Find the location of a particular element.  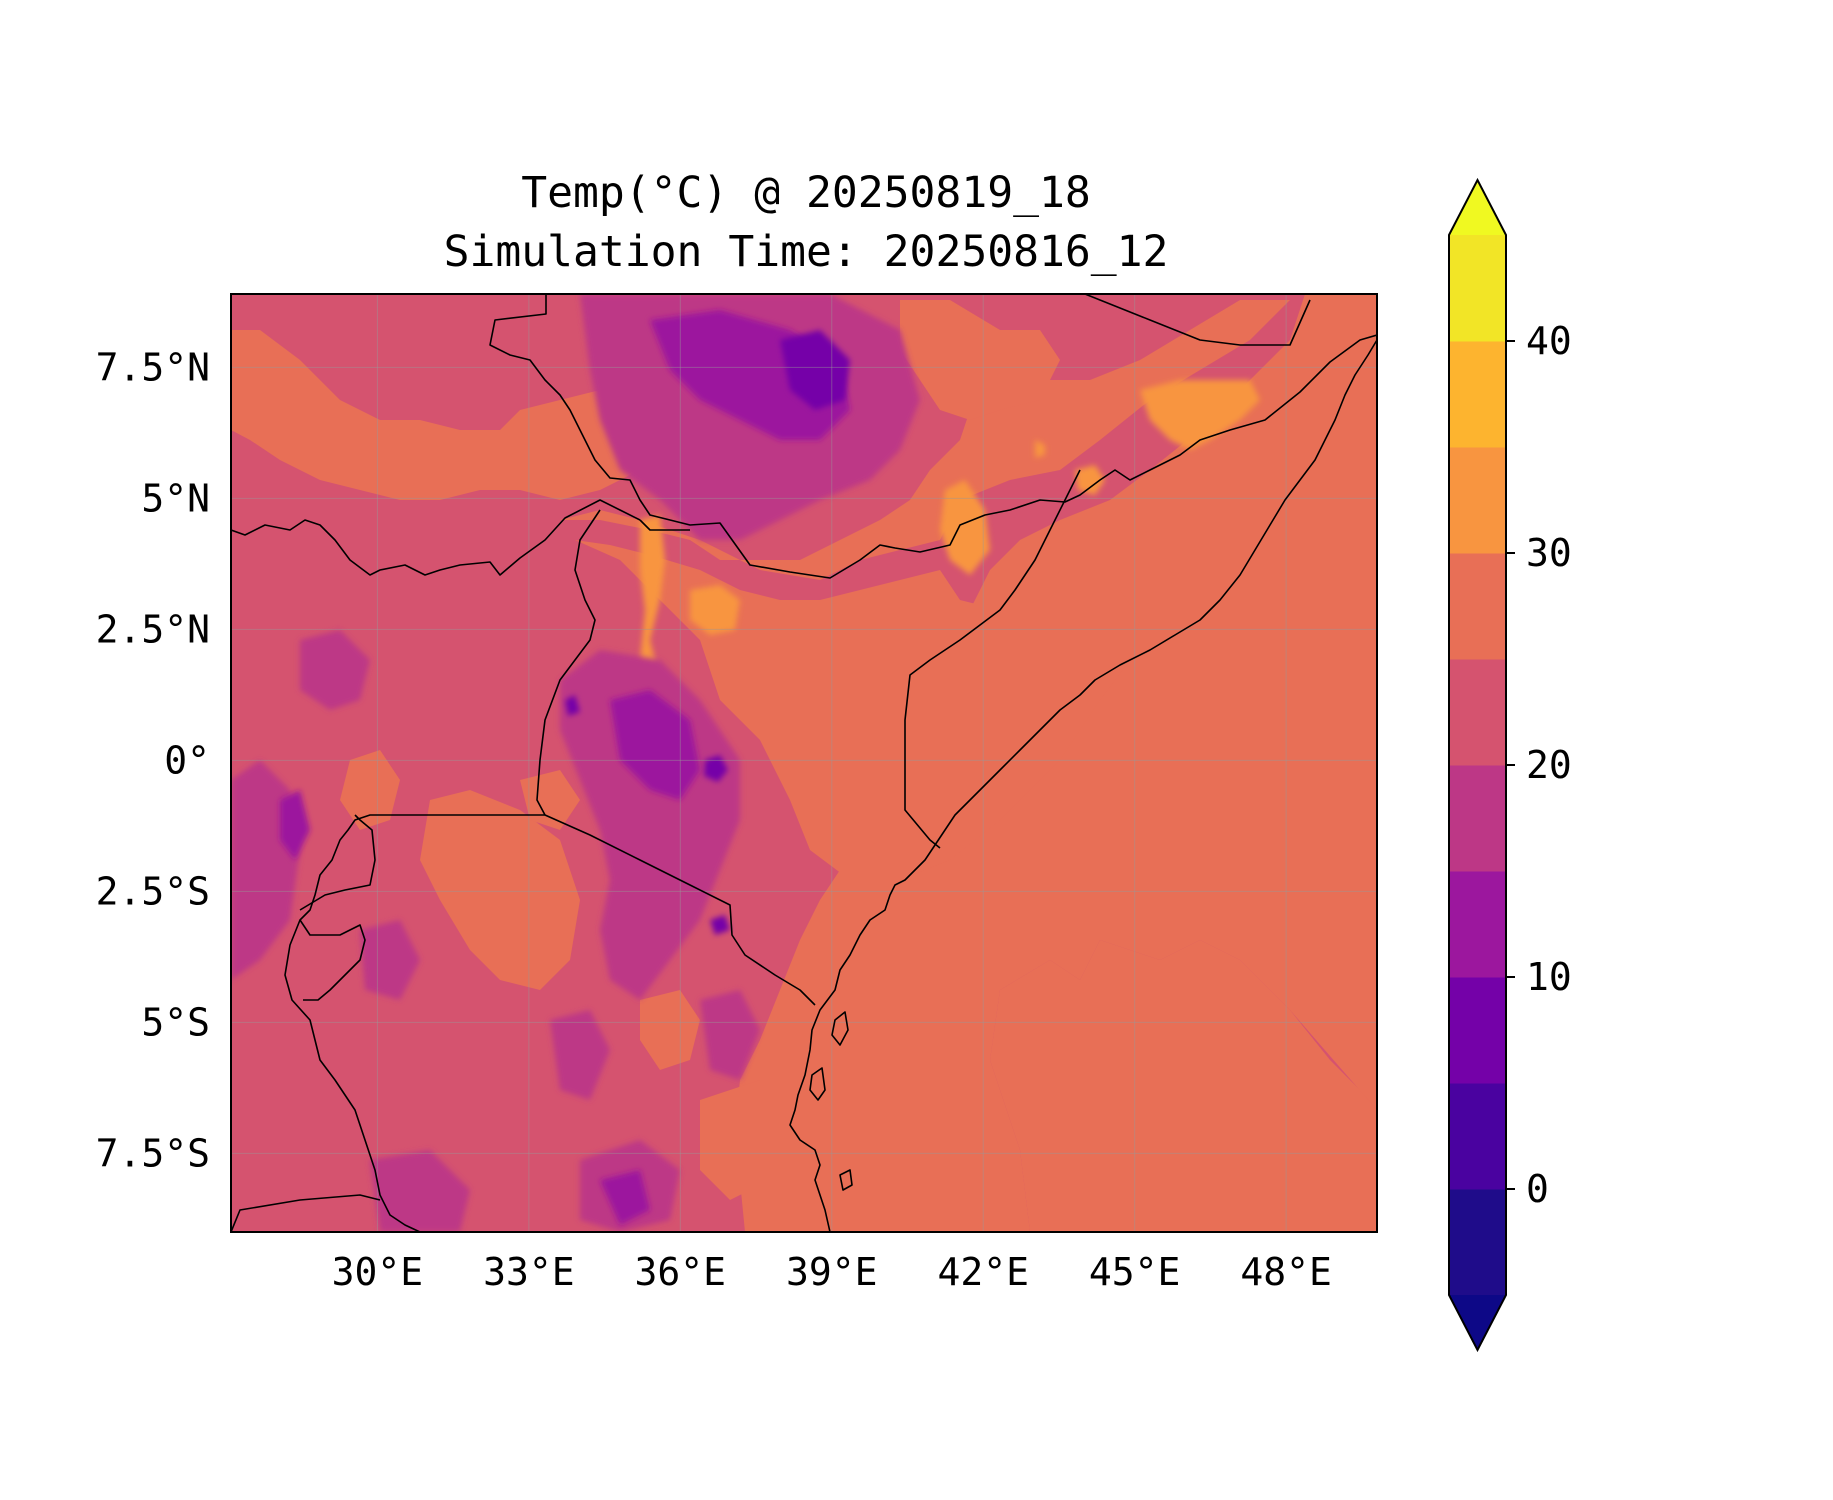

colorbar-tick-label: 20 is located at coordinates (1549, 765).